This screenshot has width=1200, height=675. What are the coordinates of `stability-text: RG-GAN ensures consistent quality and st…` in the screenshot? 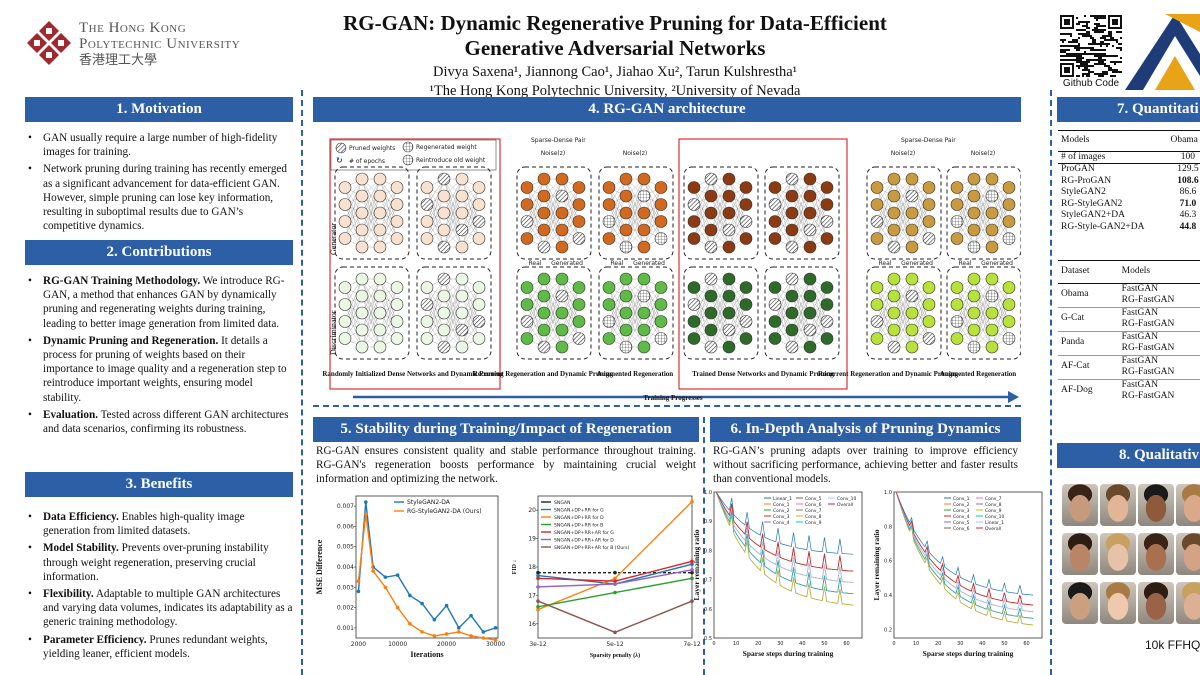 It's located at (506, 465).